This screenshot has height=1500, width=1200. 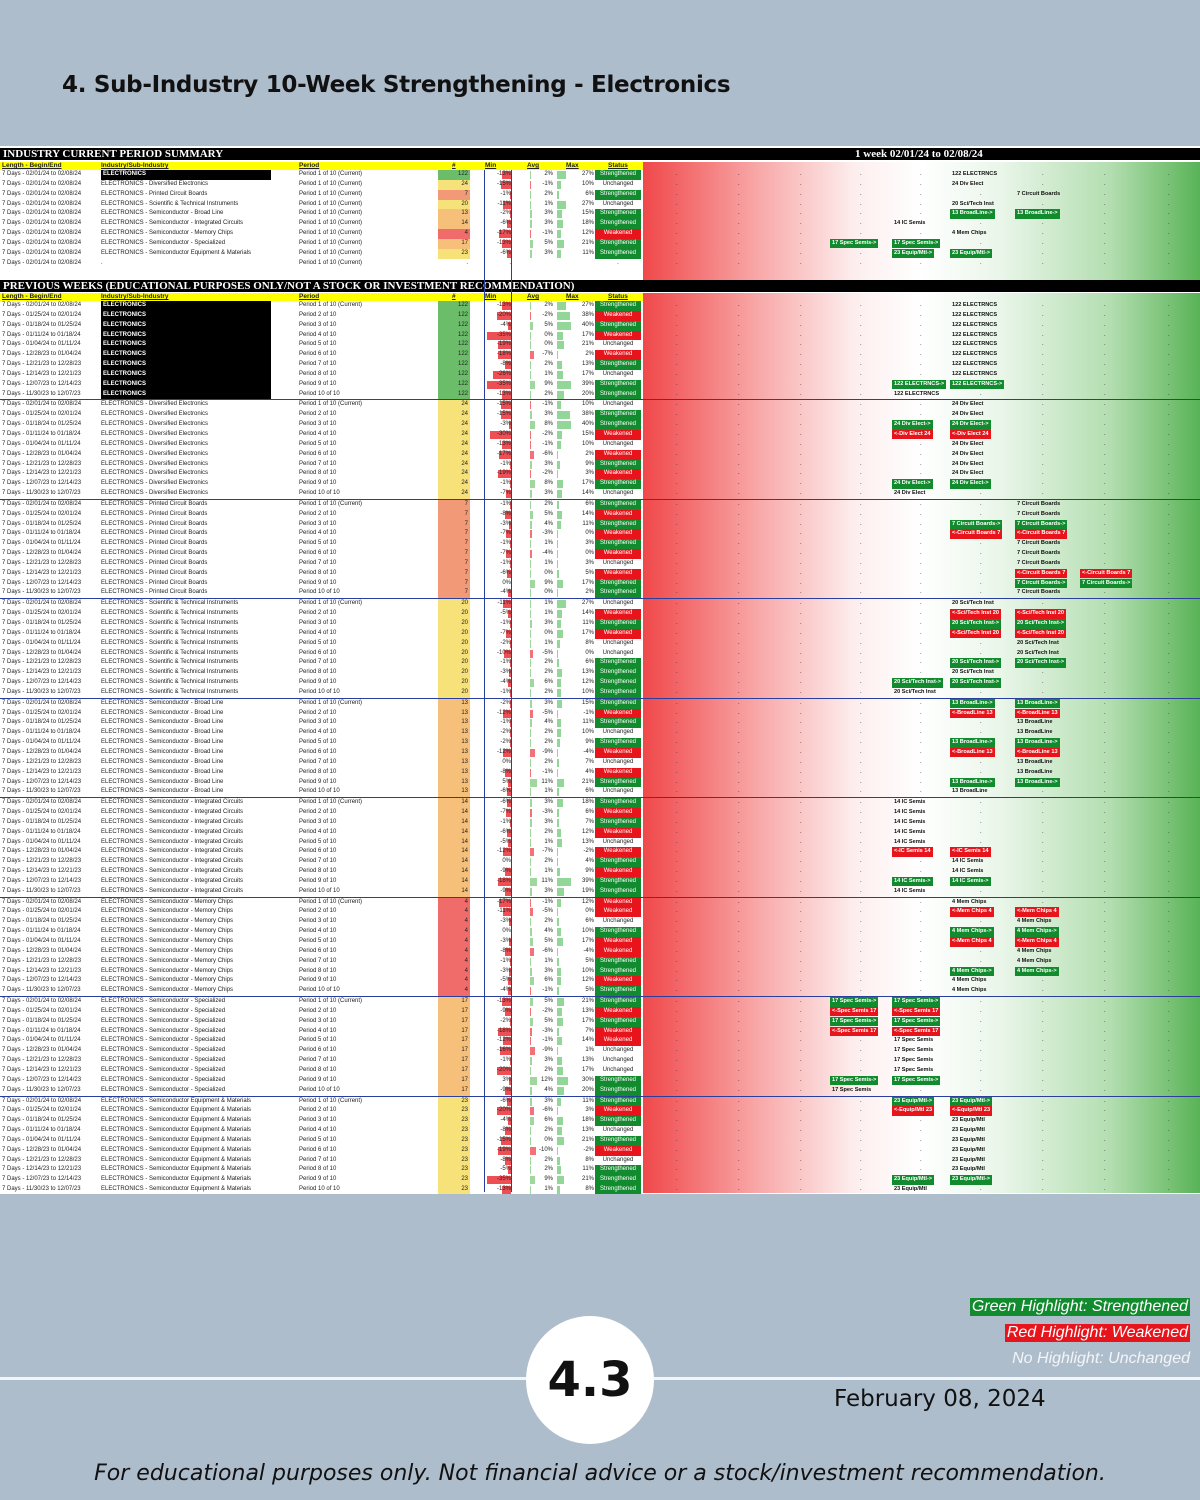 I want to click on strength-label: 20 Sci/Tech Inst->, so click(x=1040, y=624).